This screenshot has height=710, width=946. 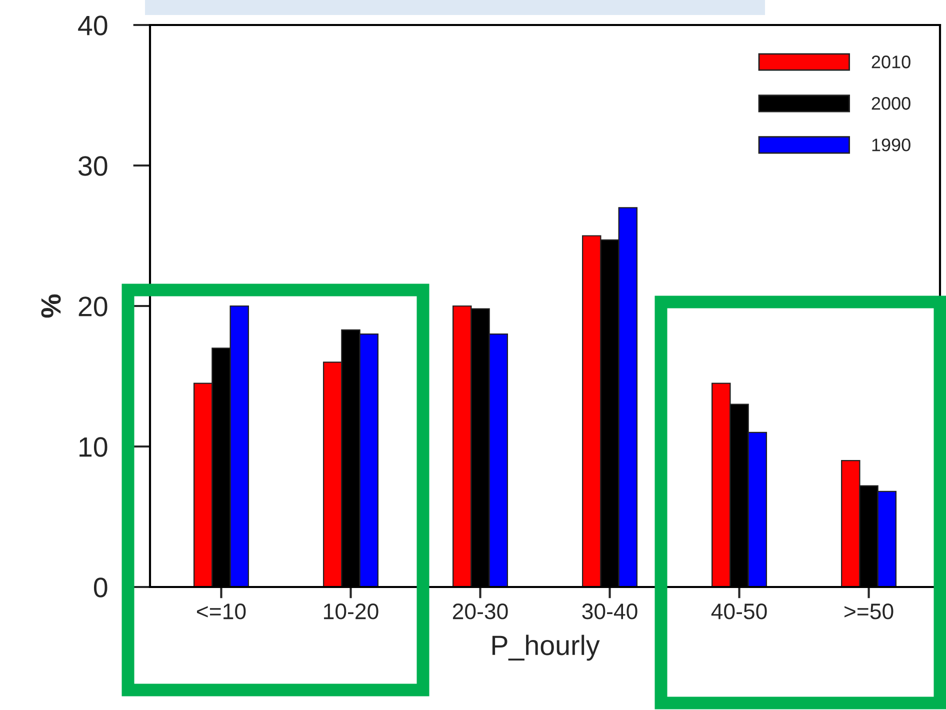 What do you see at coordinates (93, 26) in the screenshot?
I see `y-tick-label: 40` at bounding box center [93, 26].